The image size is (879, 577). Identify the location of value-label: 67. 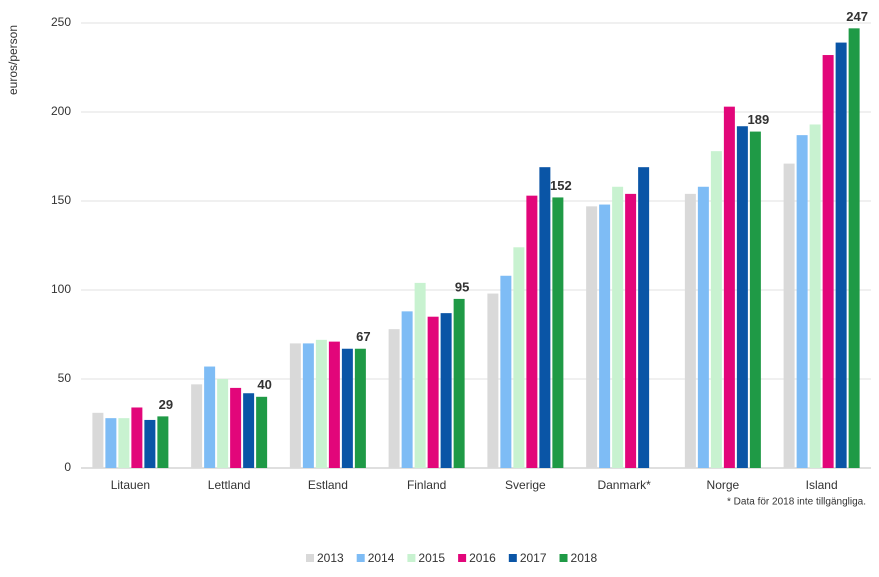
(363, 336).